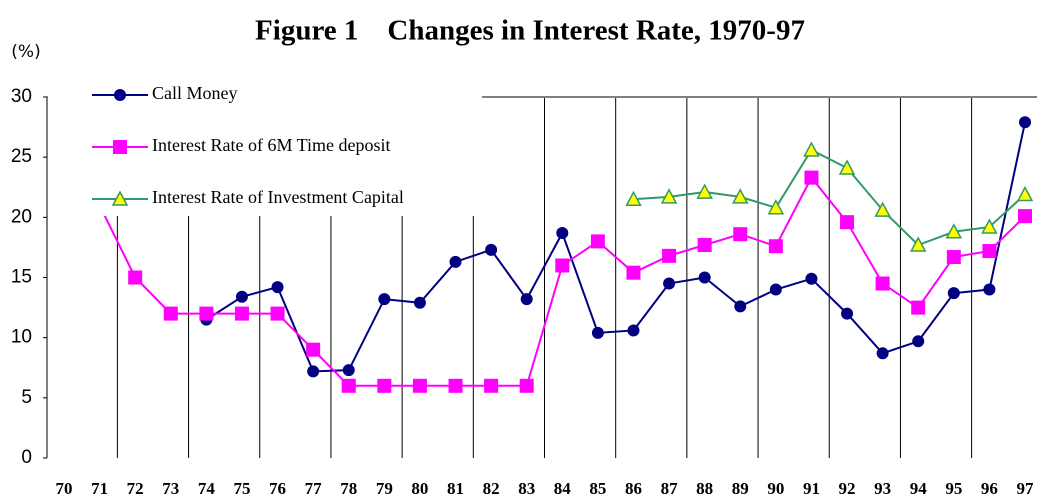 The width and height of the screenshot is (1037, 502). Describe the element at coordinates (1026, 488) in the screenshot. I see `x-tick-label: 97` at that location.